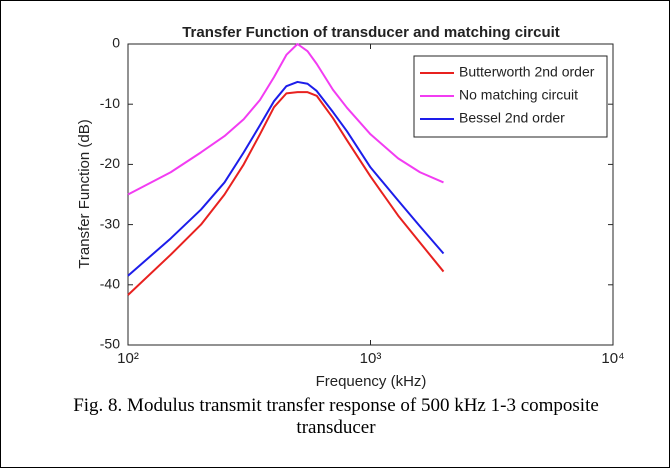  Describe the element at coordinates (527, 72) in the screenshot. I see `legend-label: Butterworth 2nd order` at that location.